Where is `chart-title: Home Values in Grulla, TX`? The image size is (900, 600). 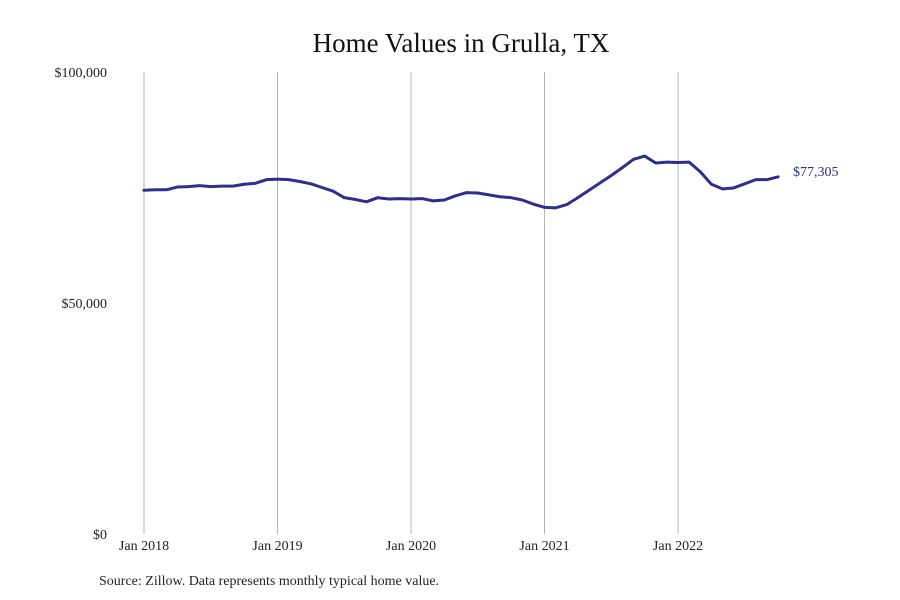 chart-title: Home Values in Grulla, TX is located at coordinates (461, 43).